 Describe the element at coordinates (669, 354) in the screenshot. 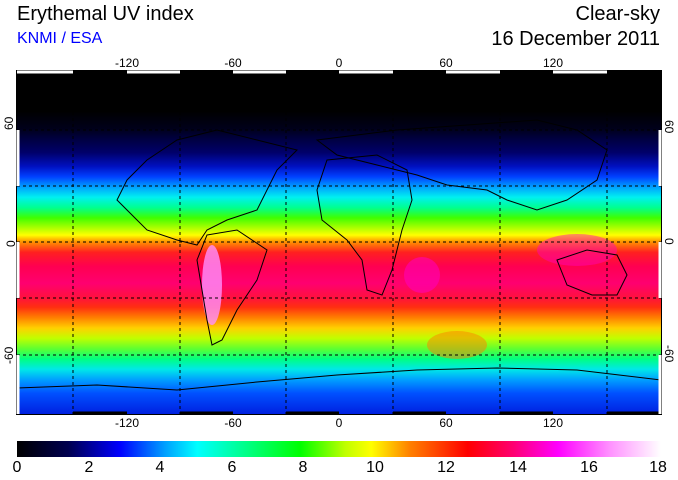

I see `lat-tick-right: -60` at that location.